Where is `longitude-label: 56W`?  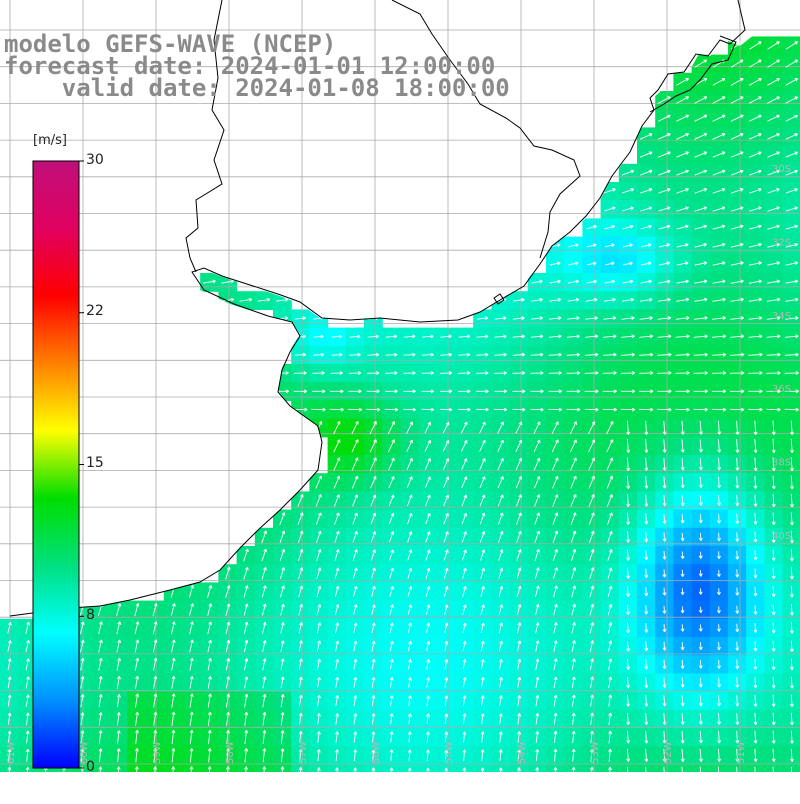
longitude-label: 56W is located at coordinates (376, 752).